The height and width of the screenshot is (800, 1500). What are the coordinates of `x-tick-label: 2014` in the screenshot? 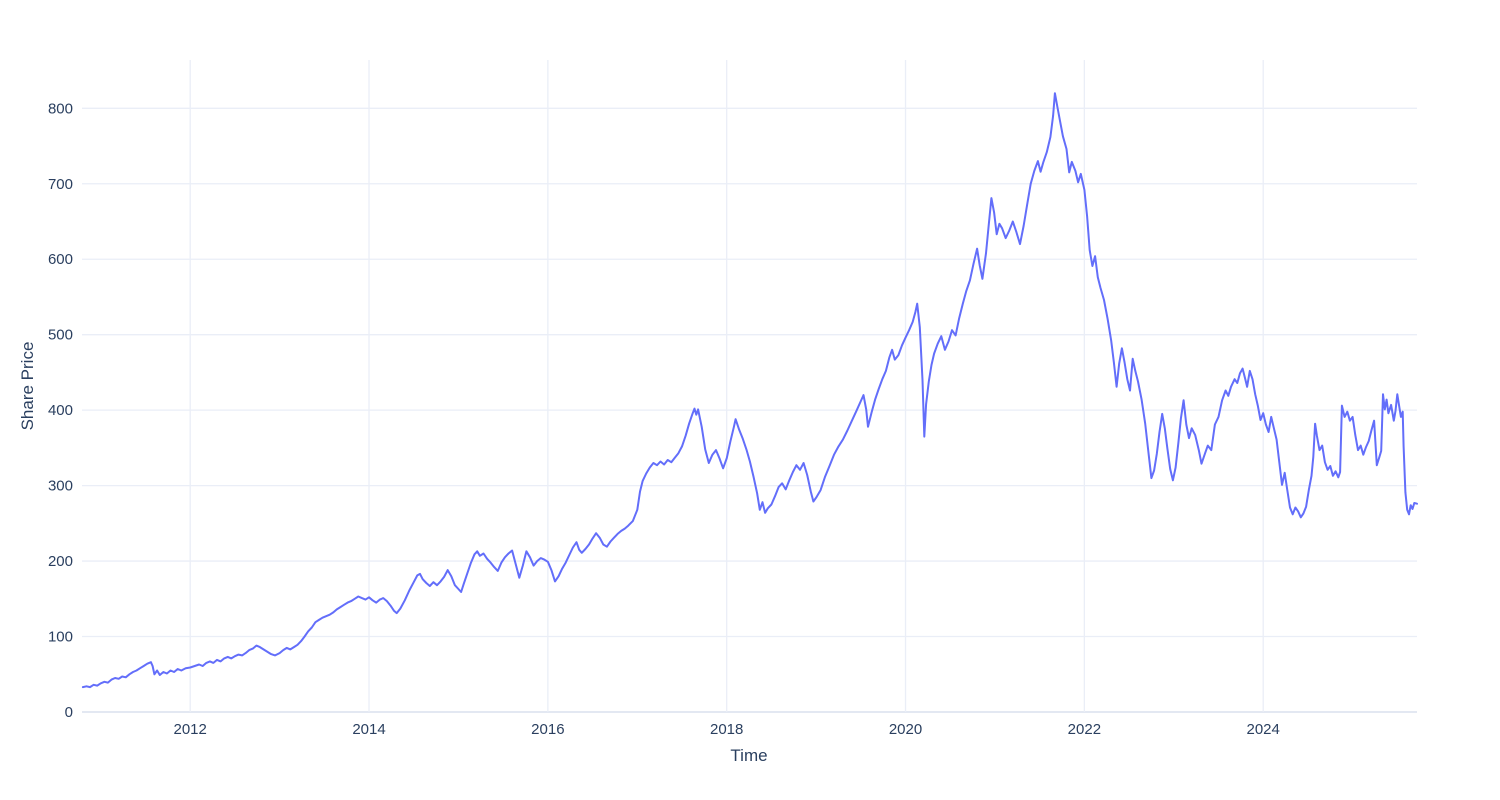 It's located at (368, 729).